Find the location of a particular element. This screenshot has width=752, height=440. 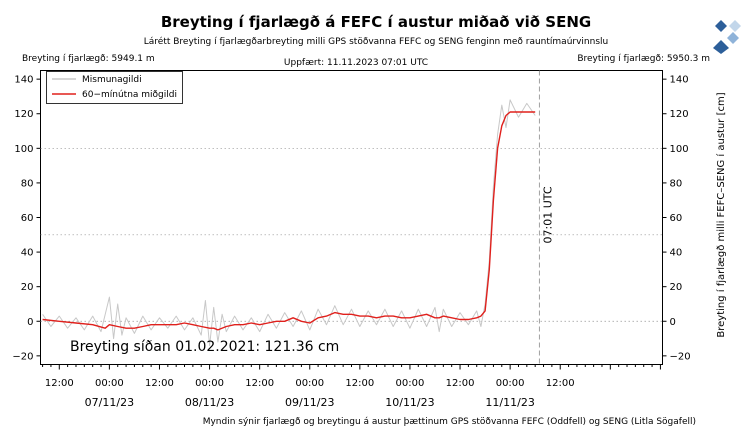

y-tick-label-left: 140 is located at coordinates (23, 80).